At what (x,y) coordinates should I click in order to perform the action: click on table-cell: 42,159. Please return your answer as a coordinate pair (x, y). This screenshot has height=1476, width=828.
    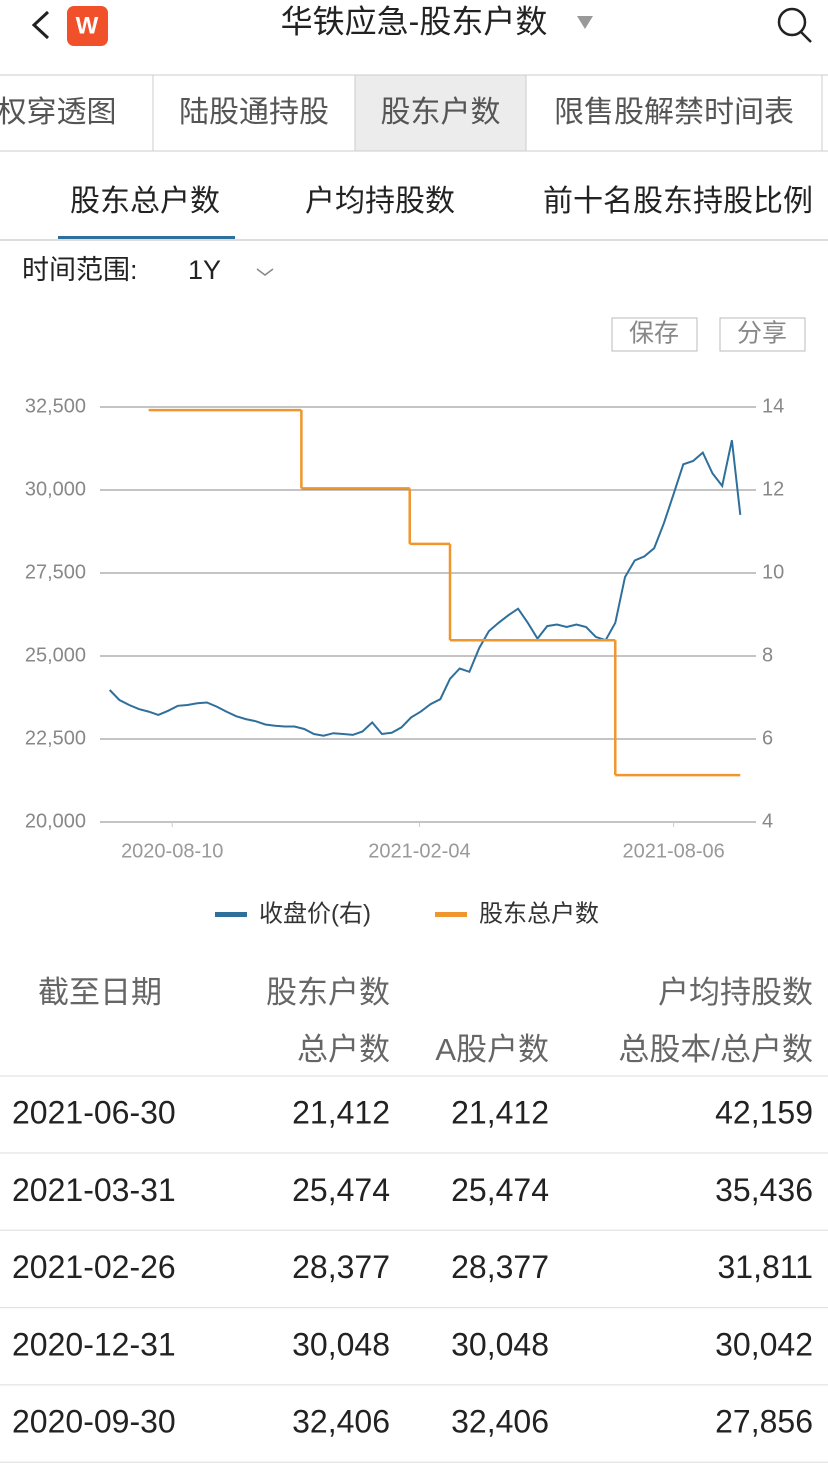
    Looking at the image, I should click on (764, 1112).